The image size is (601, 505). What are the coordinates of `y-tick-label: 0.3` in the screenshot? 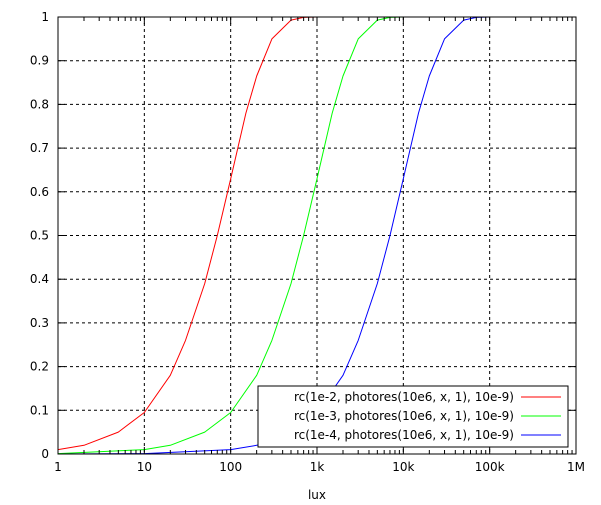 It's located at (39, 323).